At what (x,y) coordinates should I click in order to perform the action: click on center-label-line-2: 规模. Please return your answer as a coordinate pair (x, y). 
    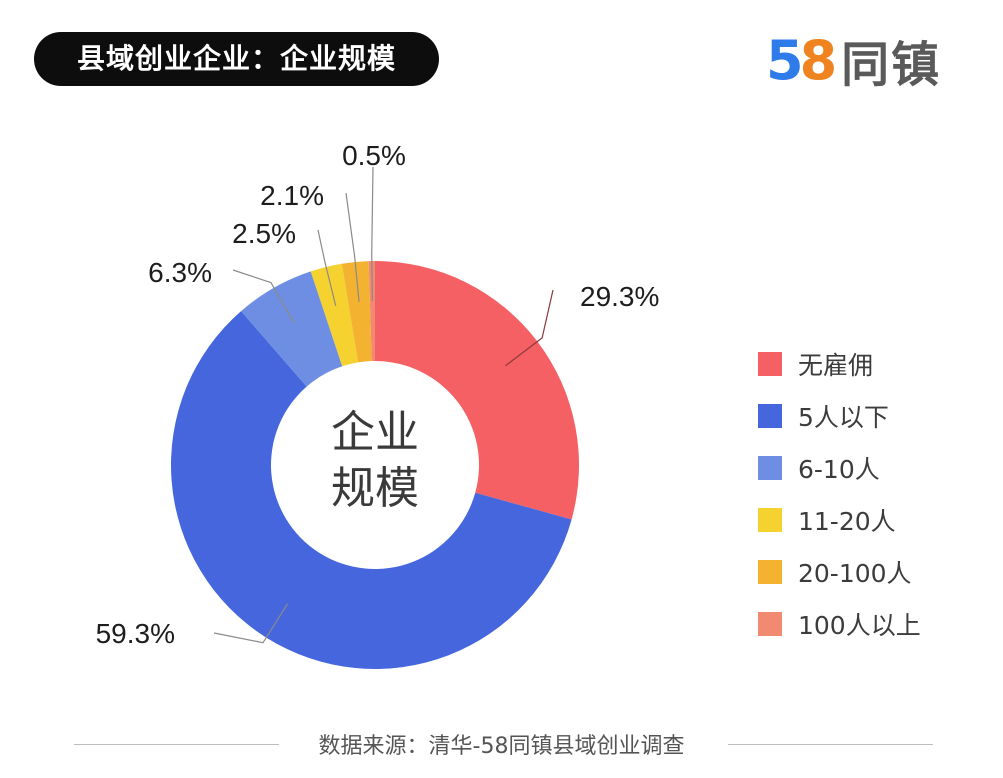
    Looking at the image, I should click on (375, 488).